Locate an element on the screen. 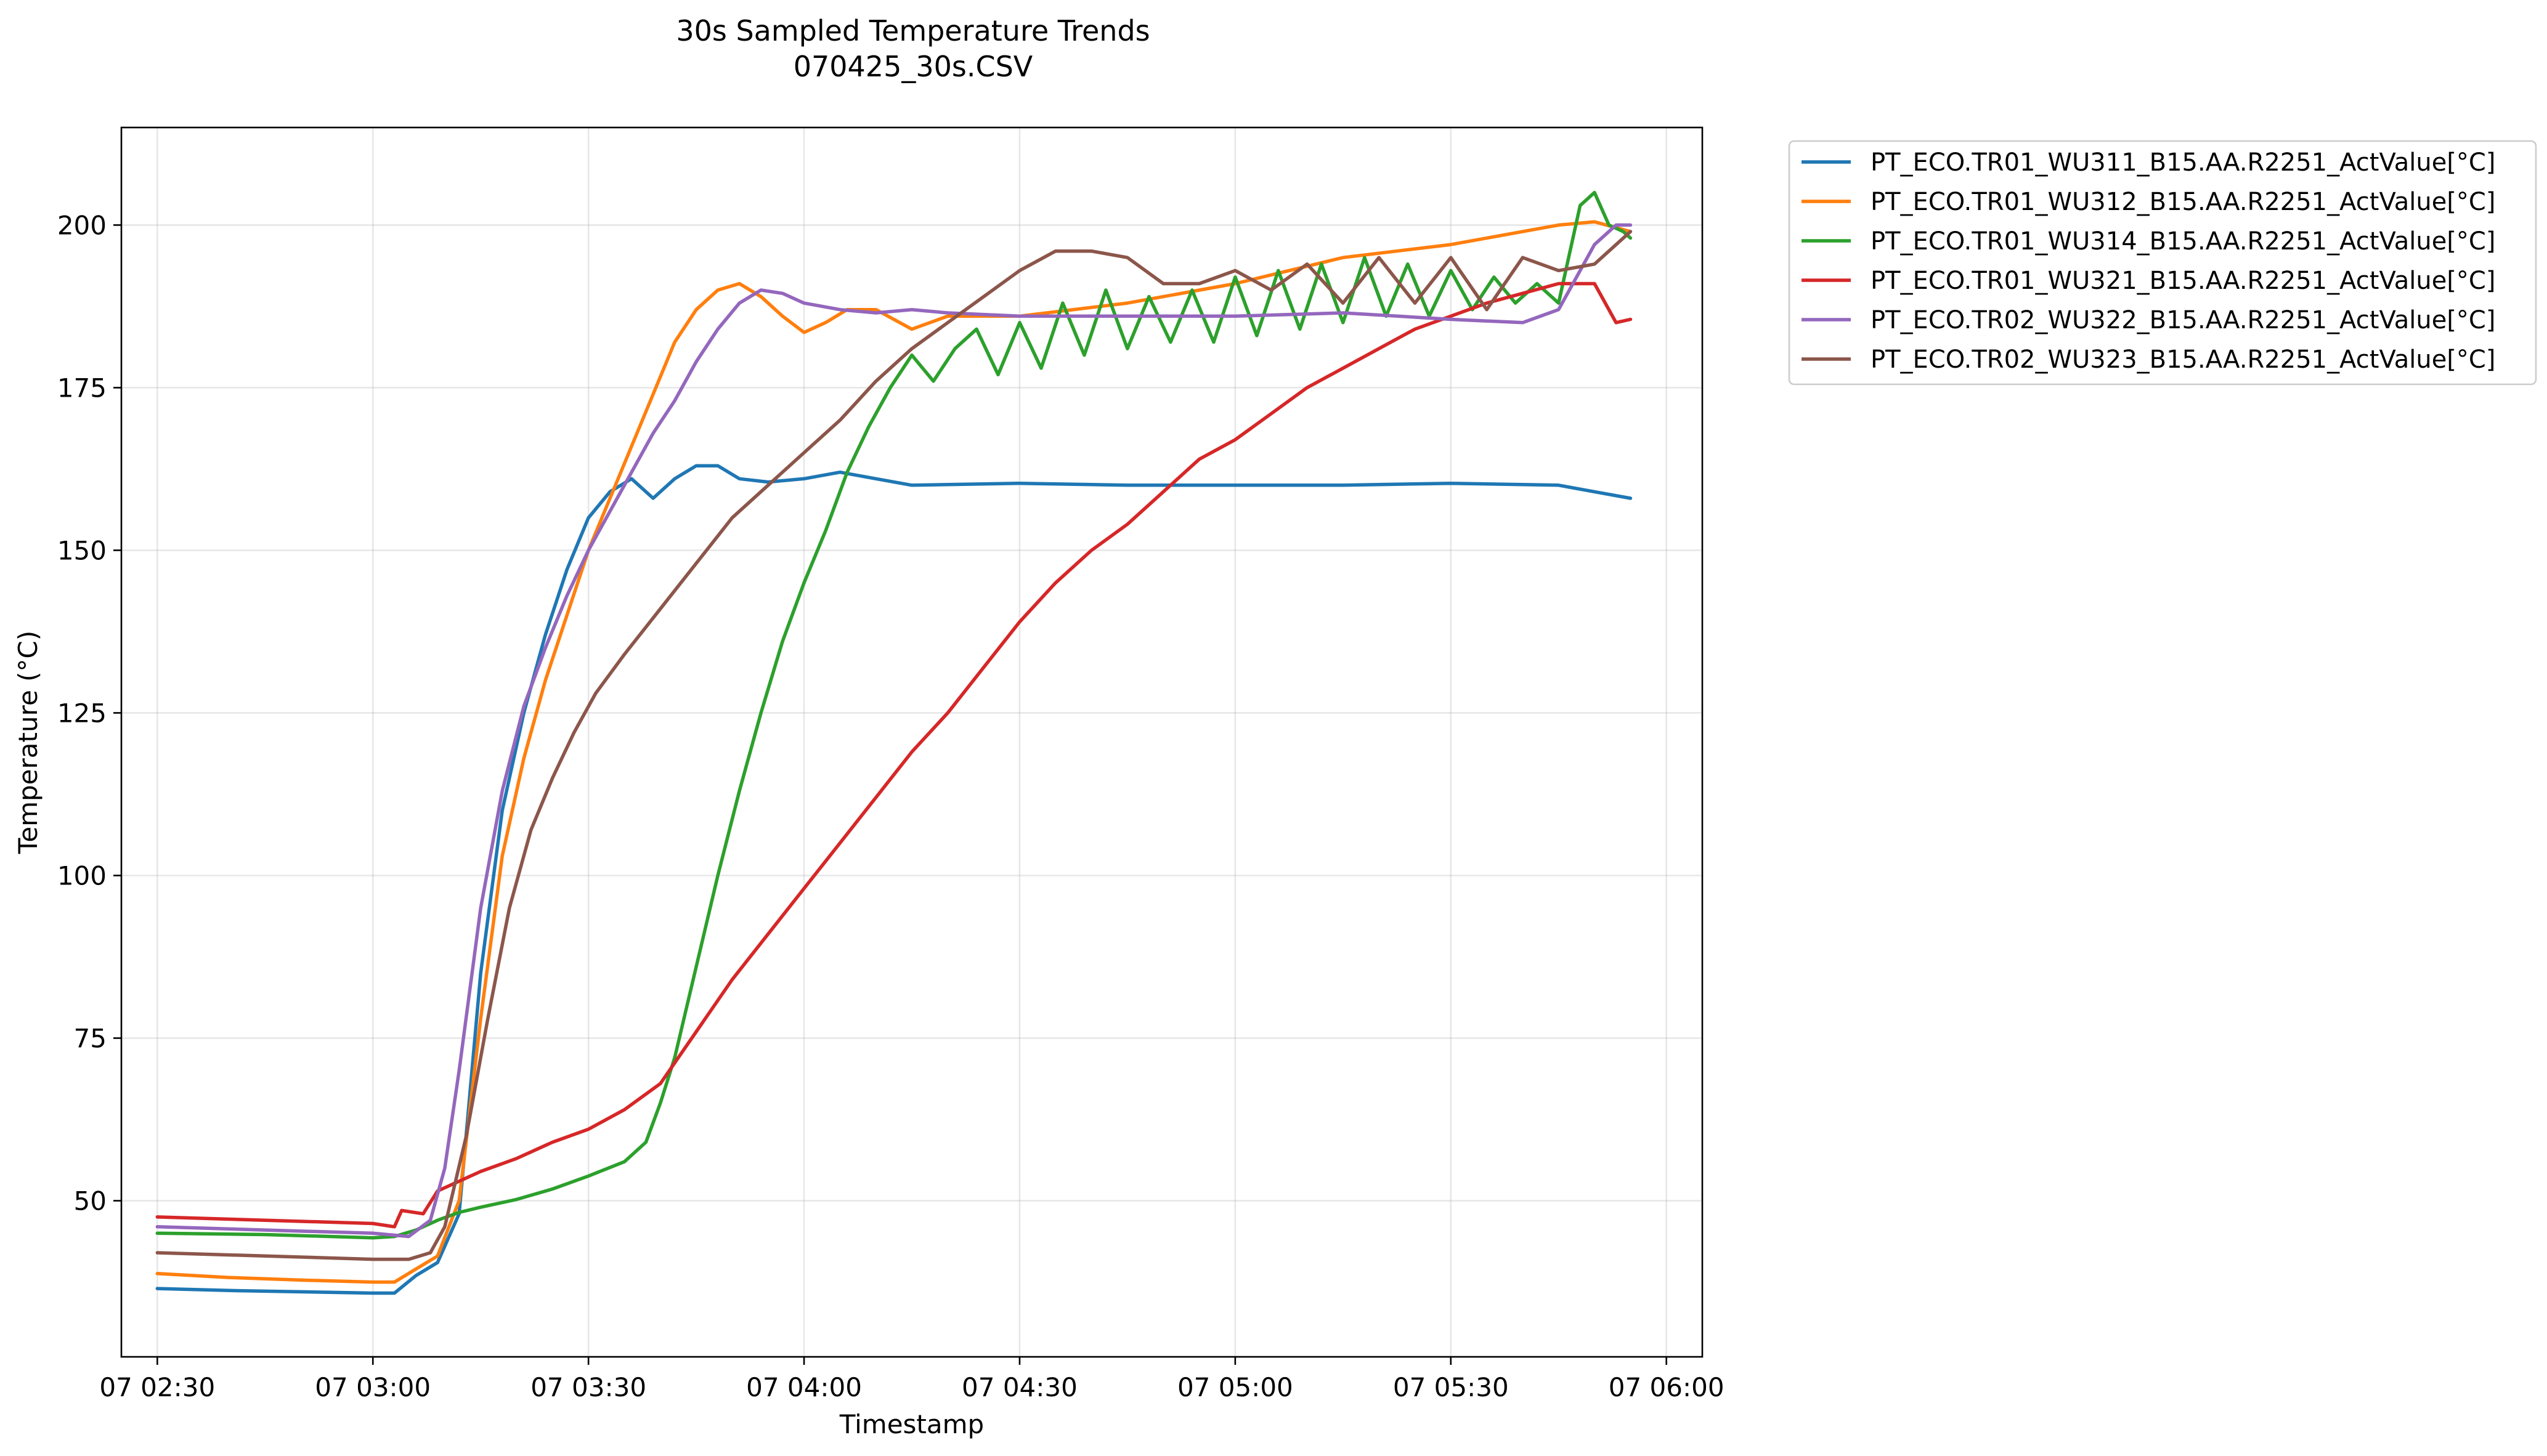 Image resolution: width=2547 pixels, height=1456 pixels. x-tick-label: 07 05:00 is located at coordinates (1235, 1387).